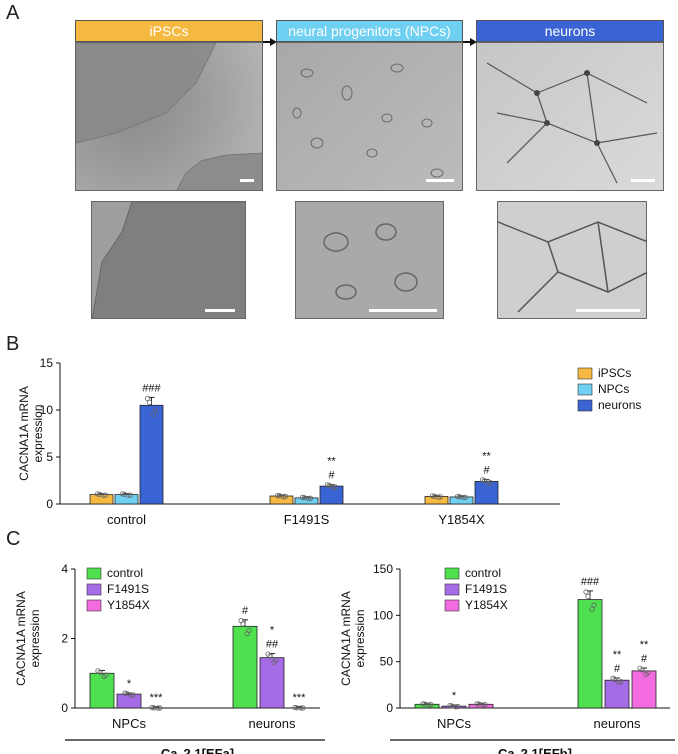  I want to click on neuron-zoom-network, so click(572, 267).